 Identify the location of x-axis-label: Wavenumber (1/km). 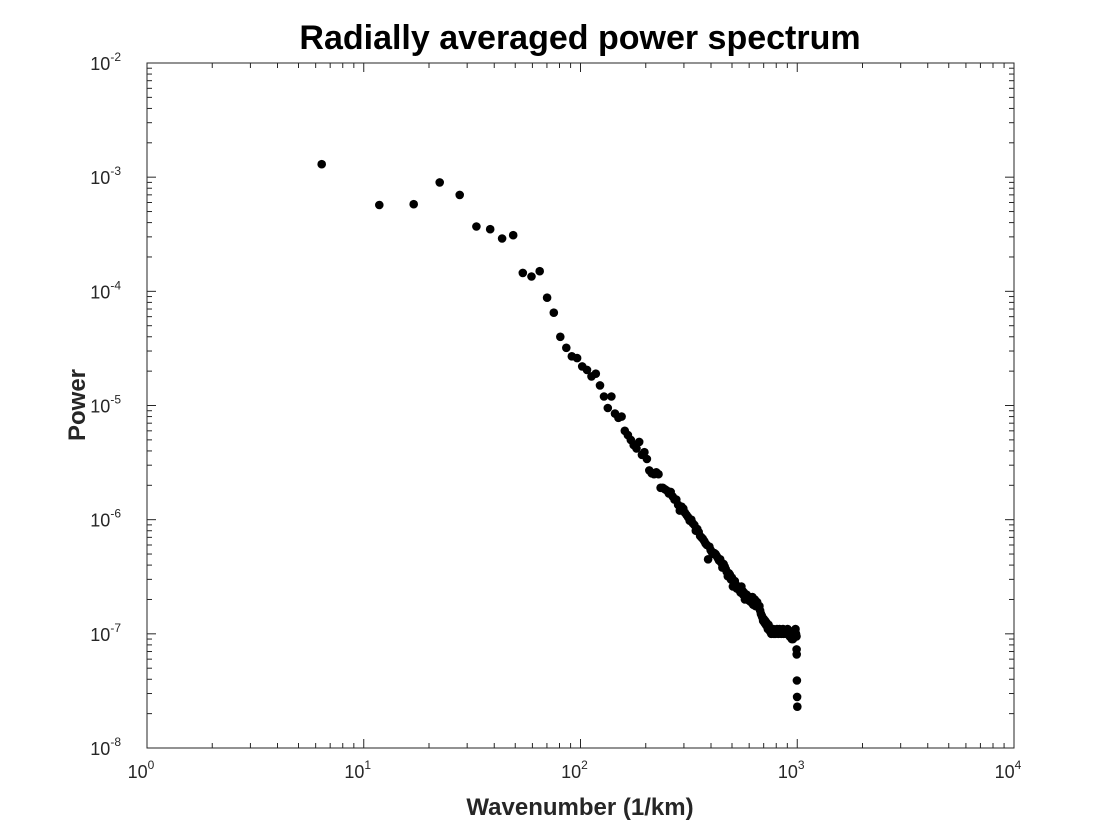
(579, 807).